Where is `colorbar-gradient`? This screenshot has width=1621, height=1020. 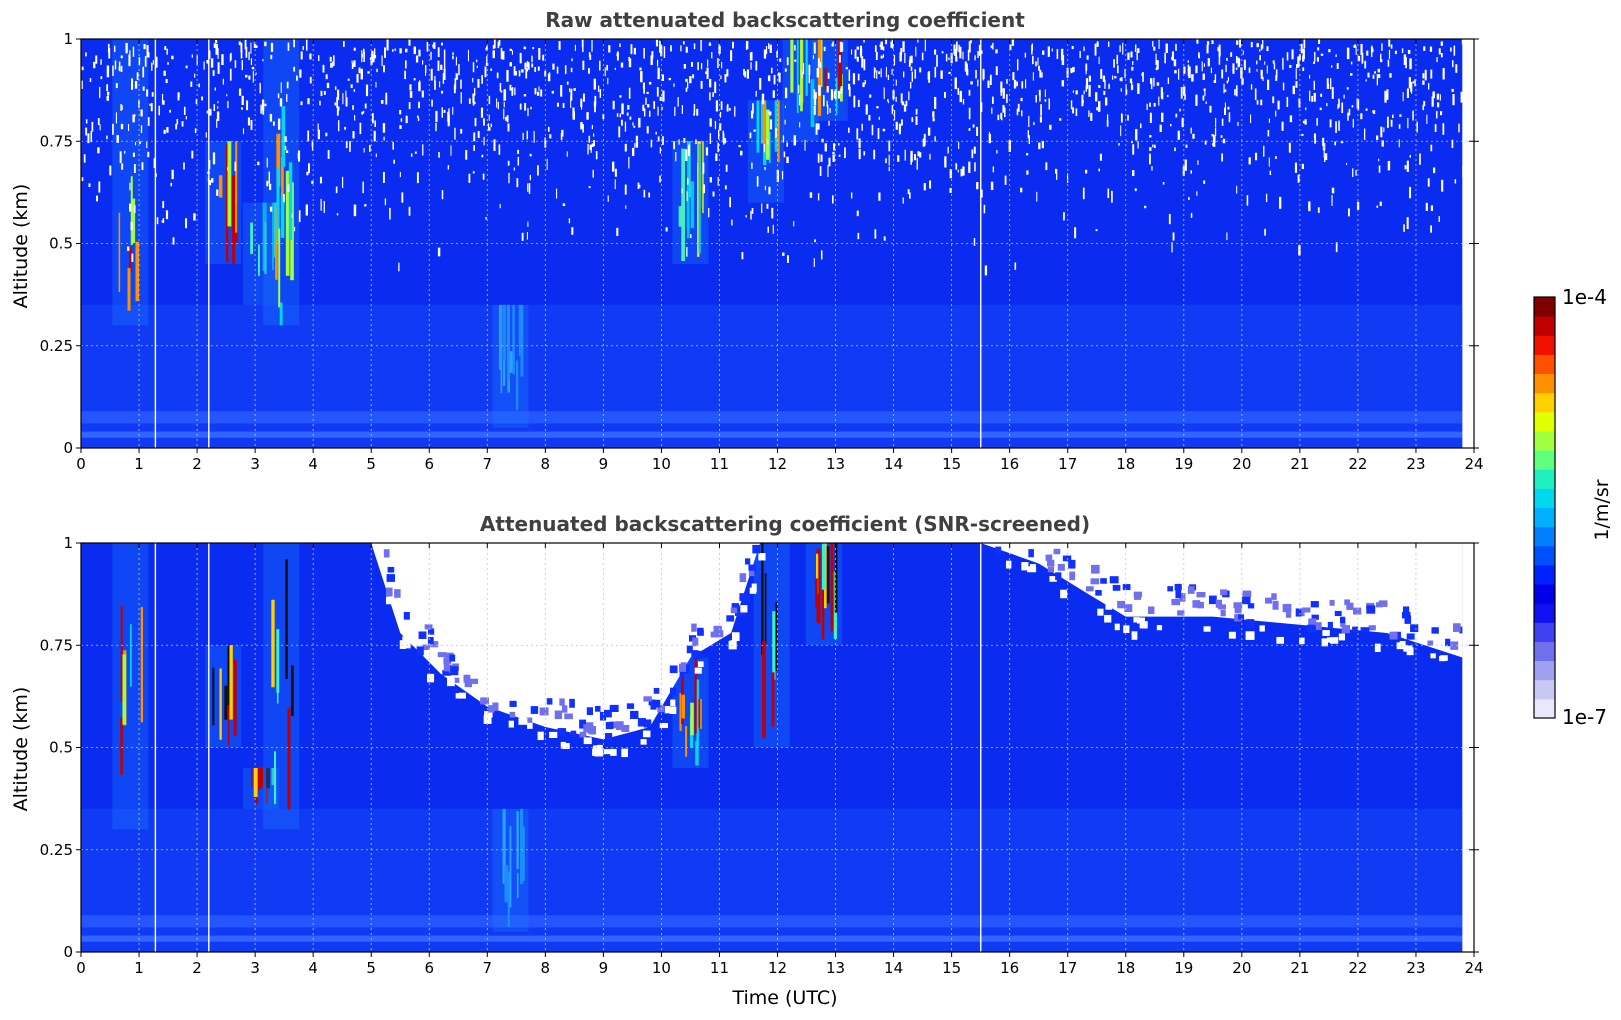 colorbar-gradient is located at coordinates (1544, 508).